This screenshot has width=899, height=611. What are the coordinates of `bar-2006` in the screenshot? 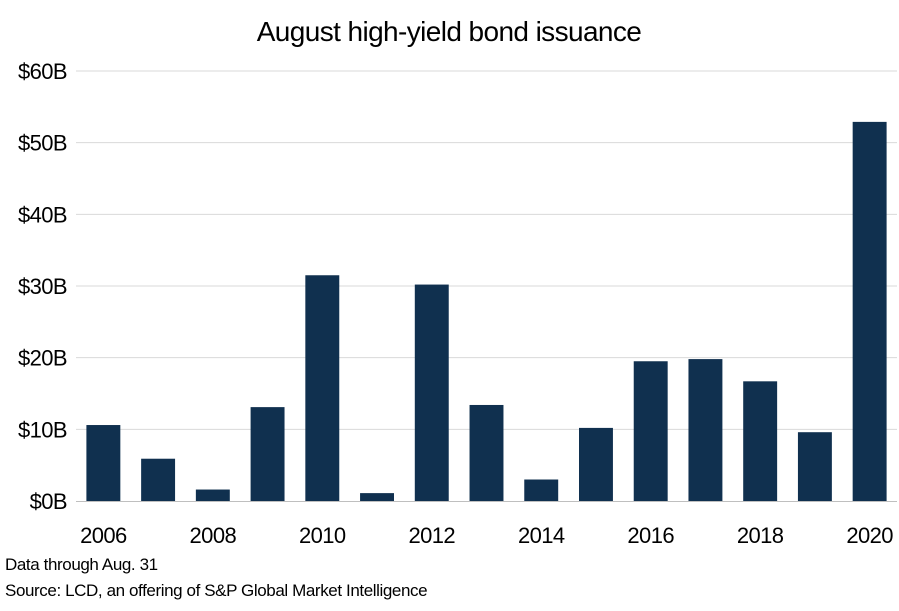 It's located at (103, 463).